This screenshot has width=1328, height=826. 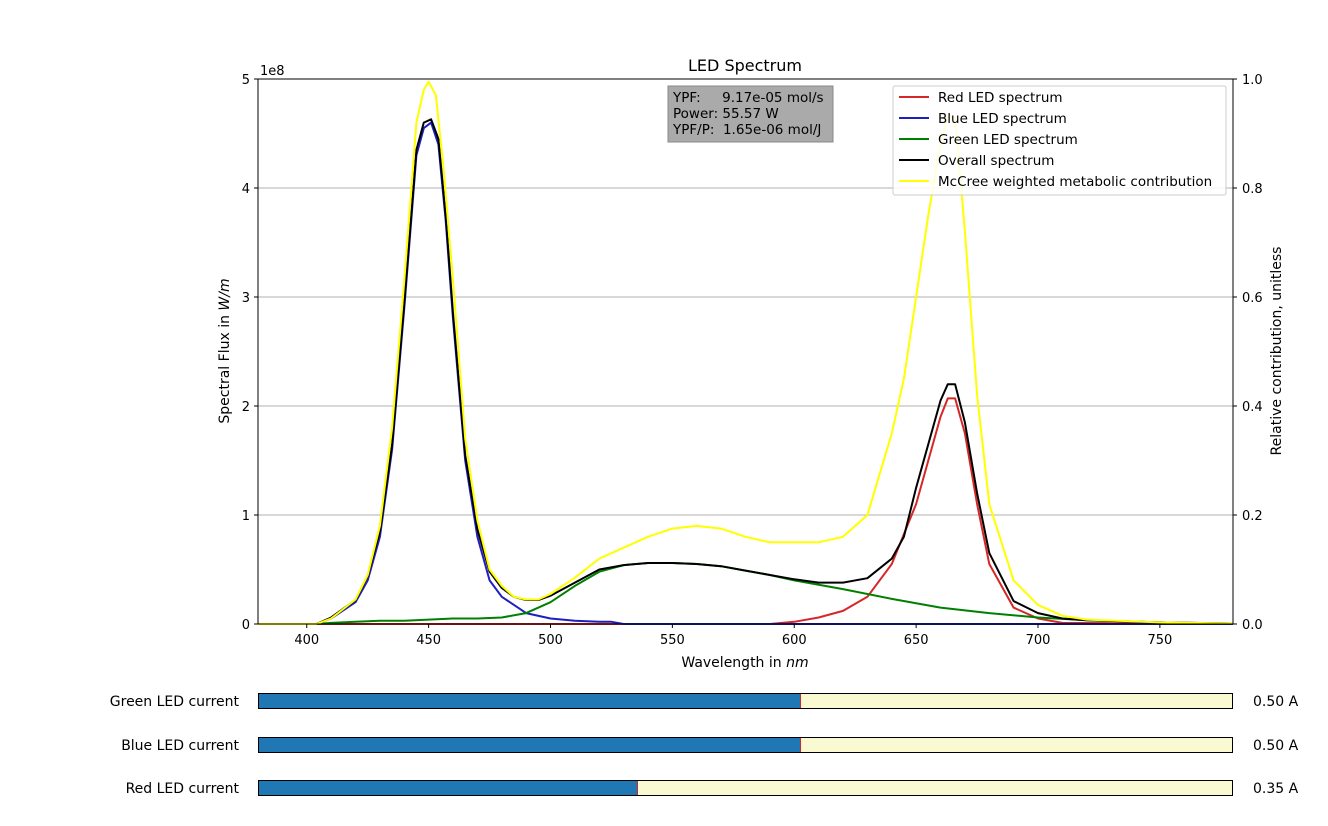 I want to click on green-led-current-label: Green LED current, so click(x=174, y=702).